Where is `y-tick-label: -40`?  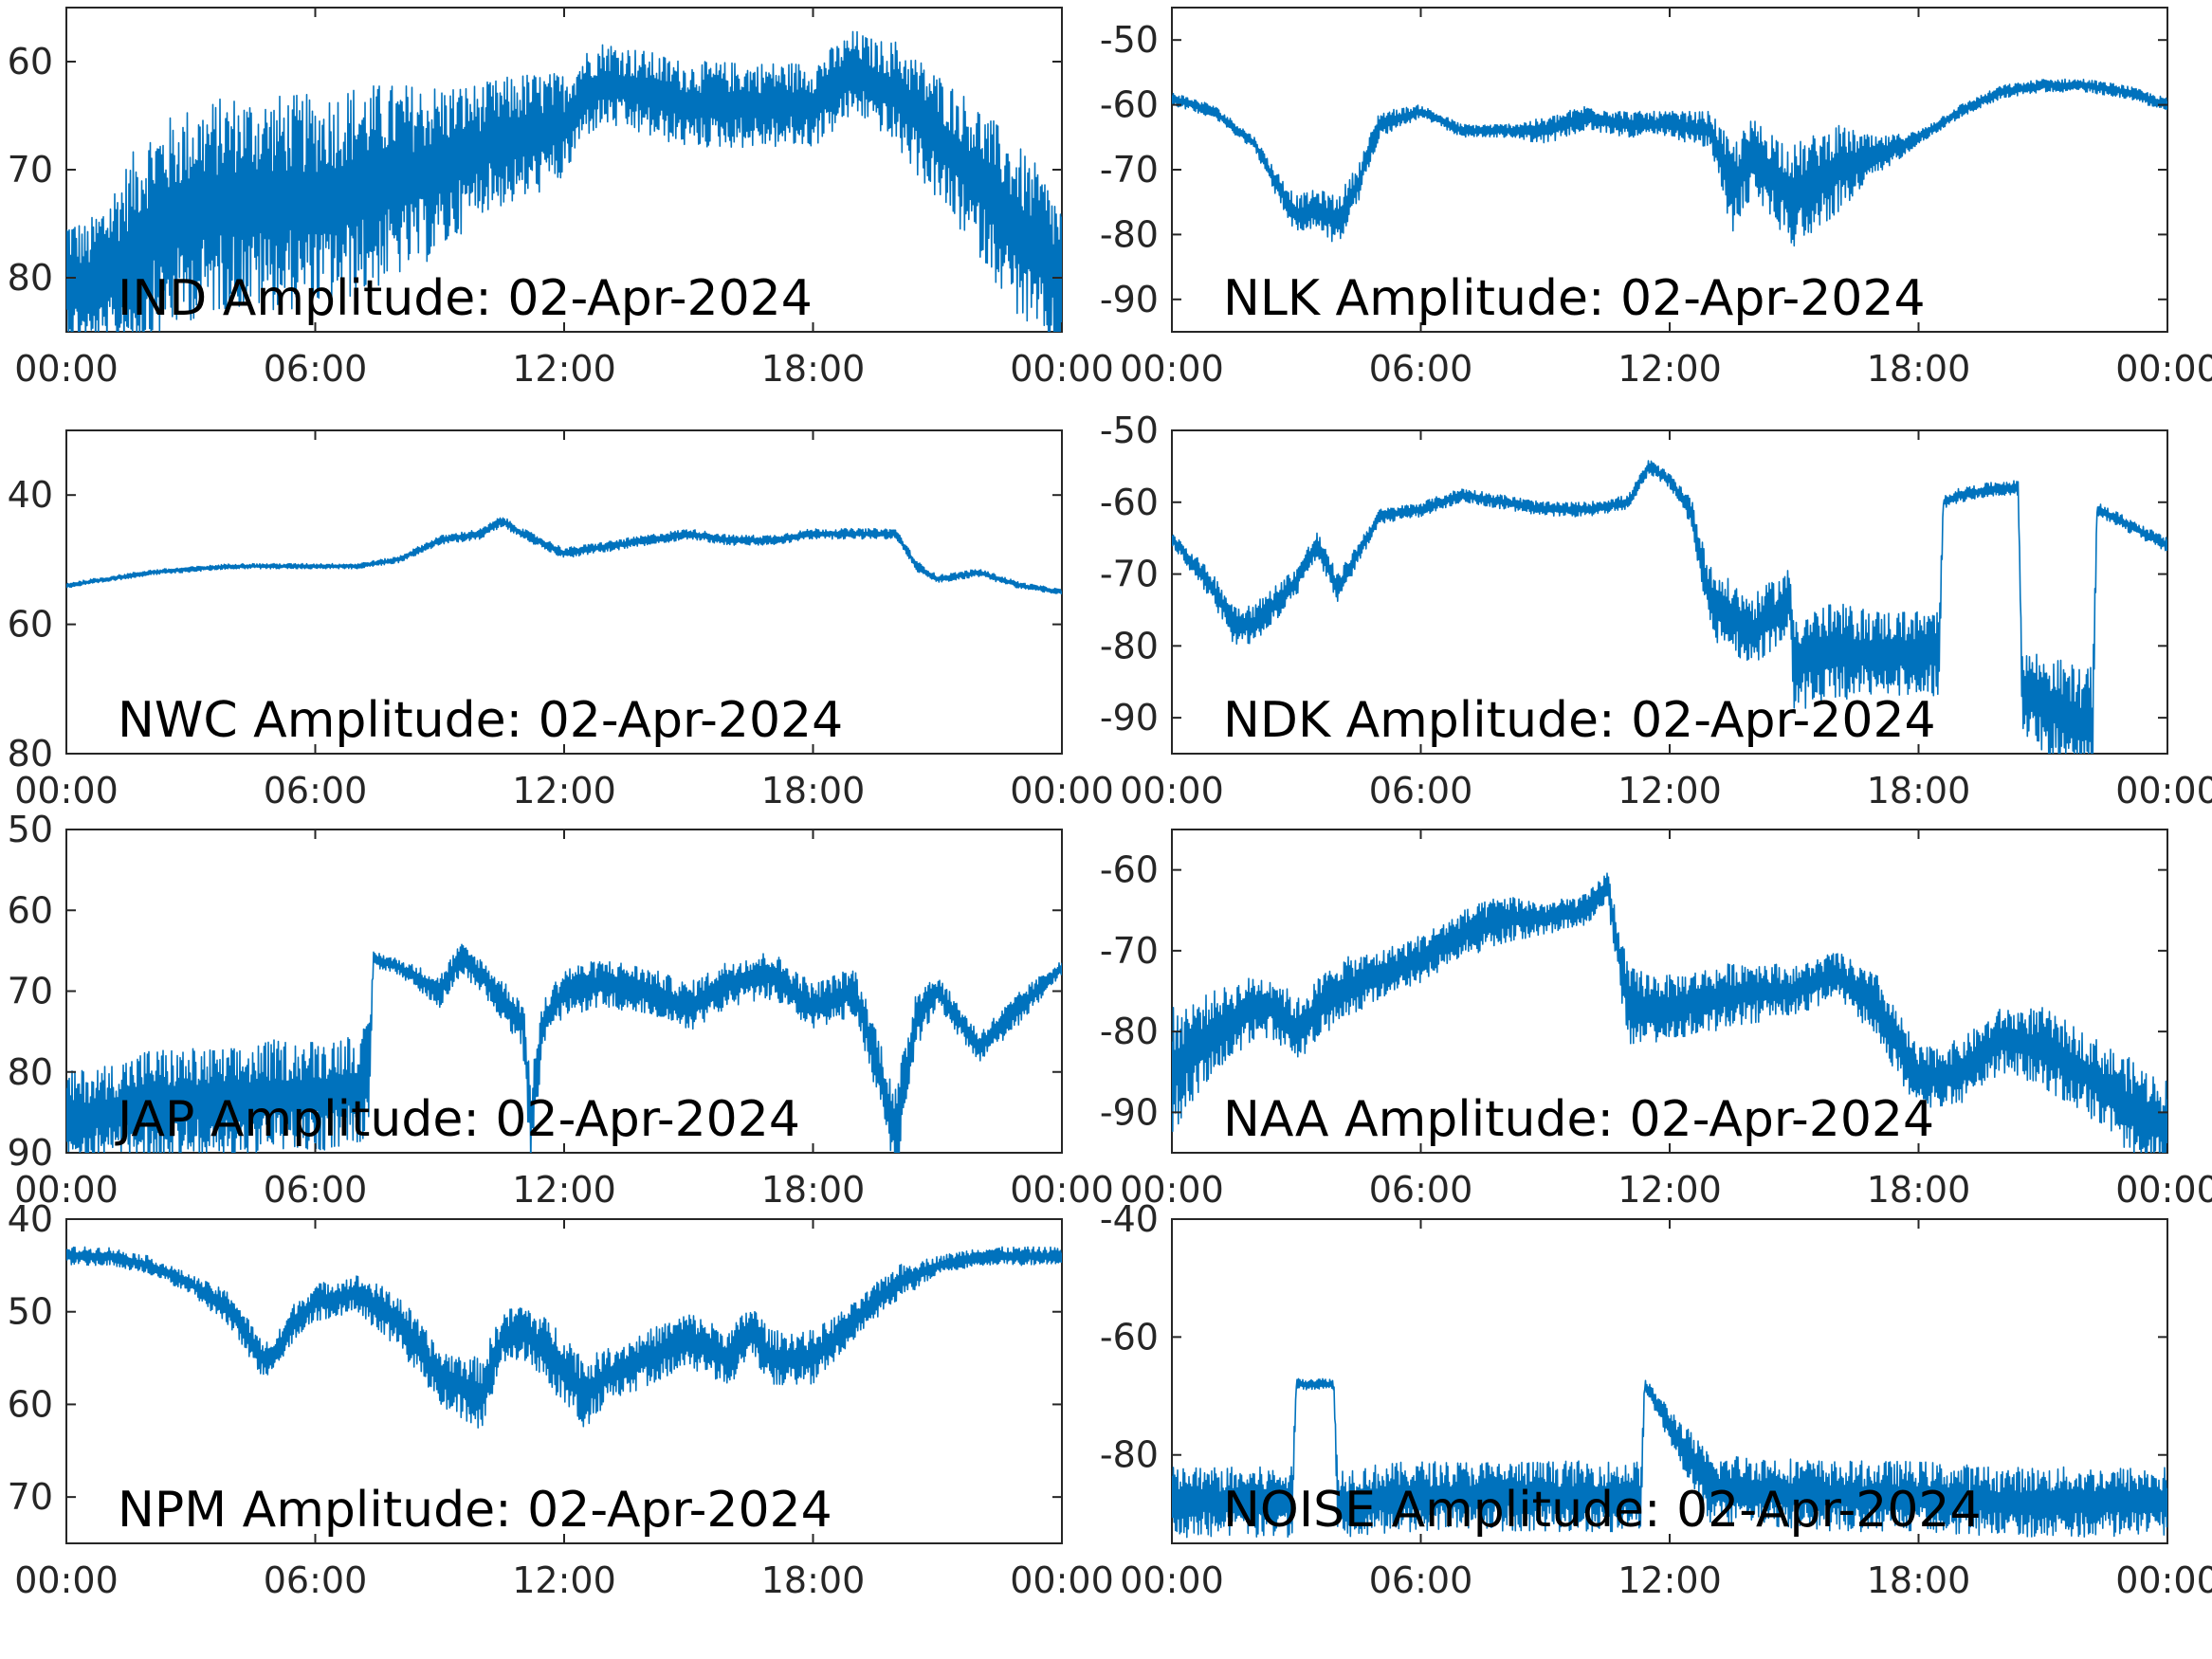
y-tick-label: -40 is located at coordinates (1129, 1219).